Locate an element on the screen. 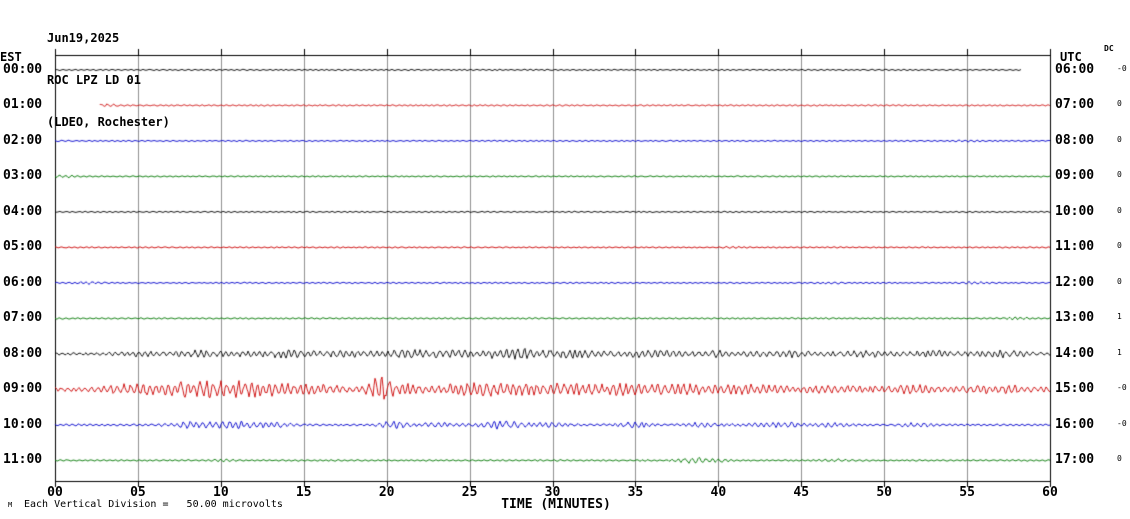 Image resolution: width=1130 pixels, height=519 pixels. utc-time-label: 14:00 is located at coordinates (1075, 353).